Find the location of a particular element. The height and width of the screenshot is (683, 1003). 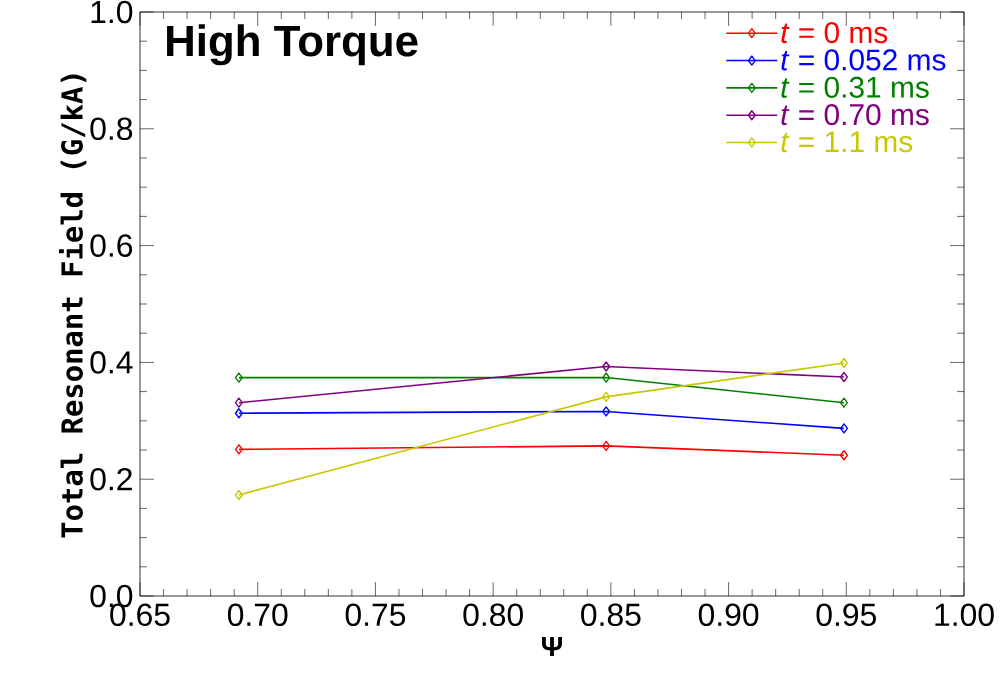

legend-label: t = 1.1 ms is located at coordinates (847, 142).